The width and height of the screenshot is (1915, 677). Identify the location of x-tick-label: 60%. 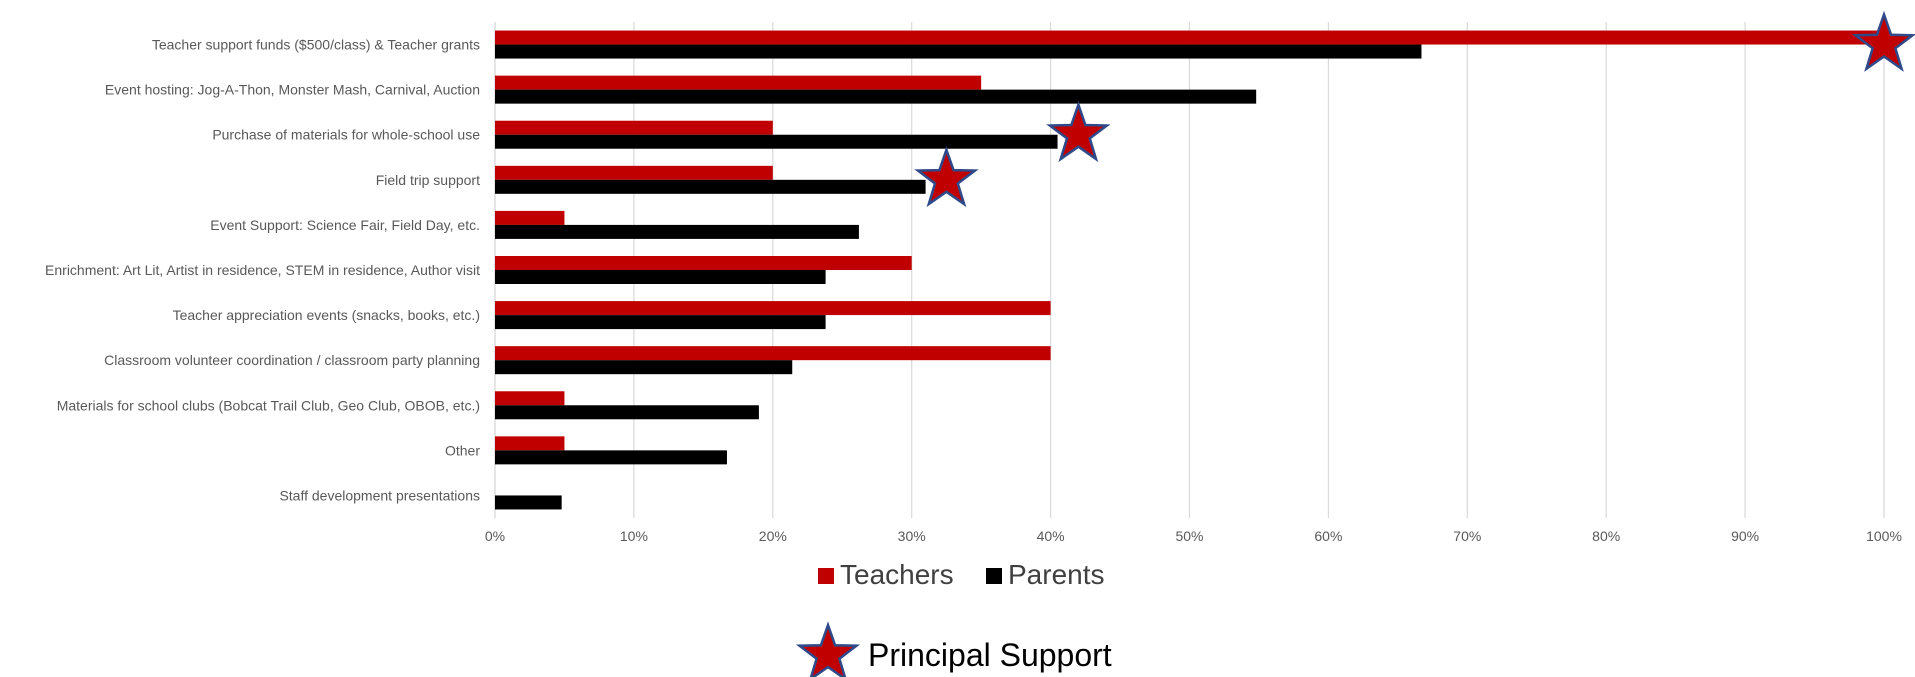
(1328, 536).